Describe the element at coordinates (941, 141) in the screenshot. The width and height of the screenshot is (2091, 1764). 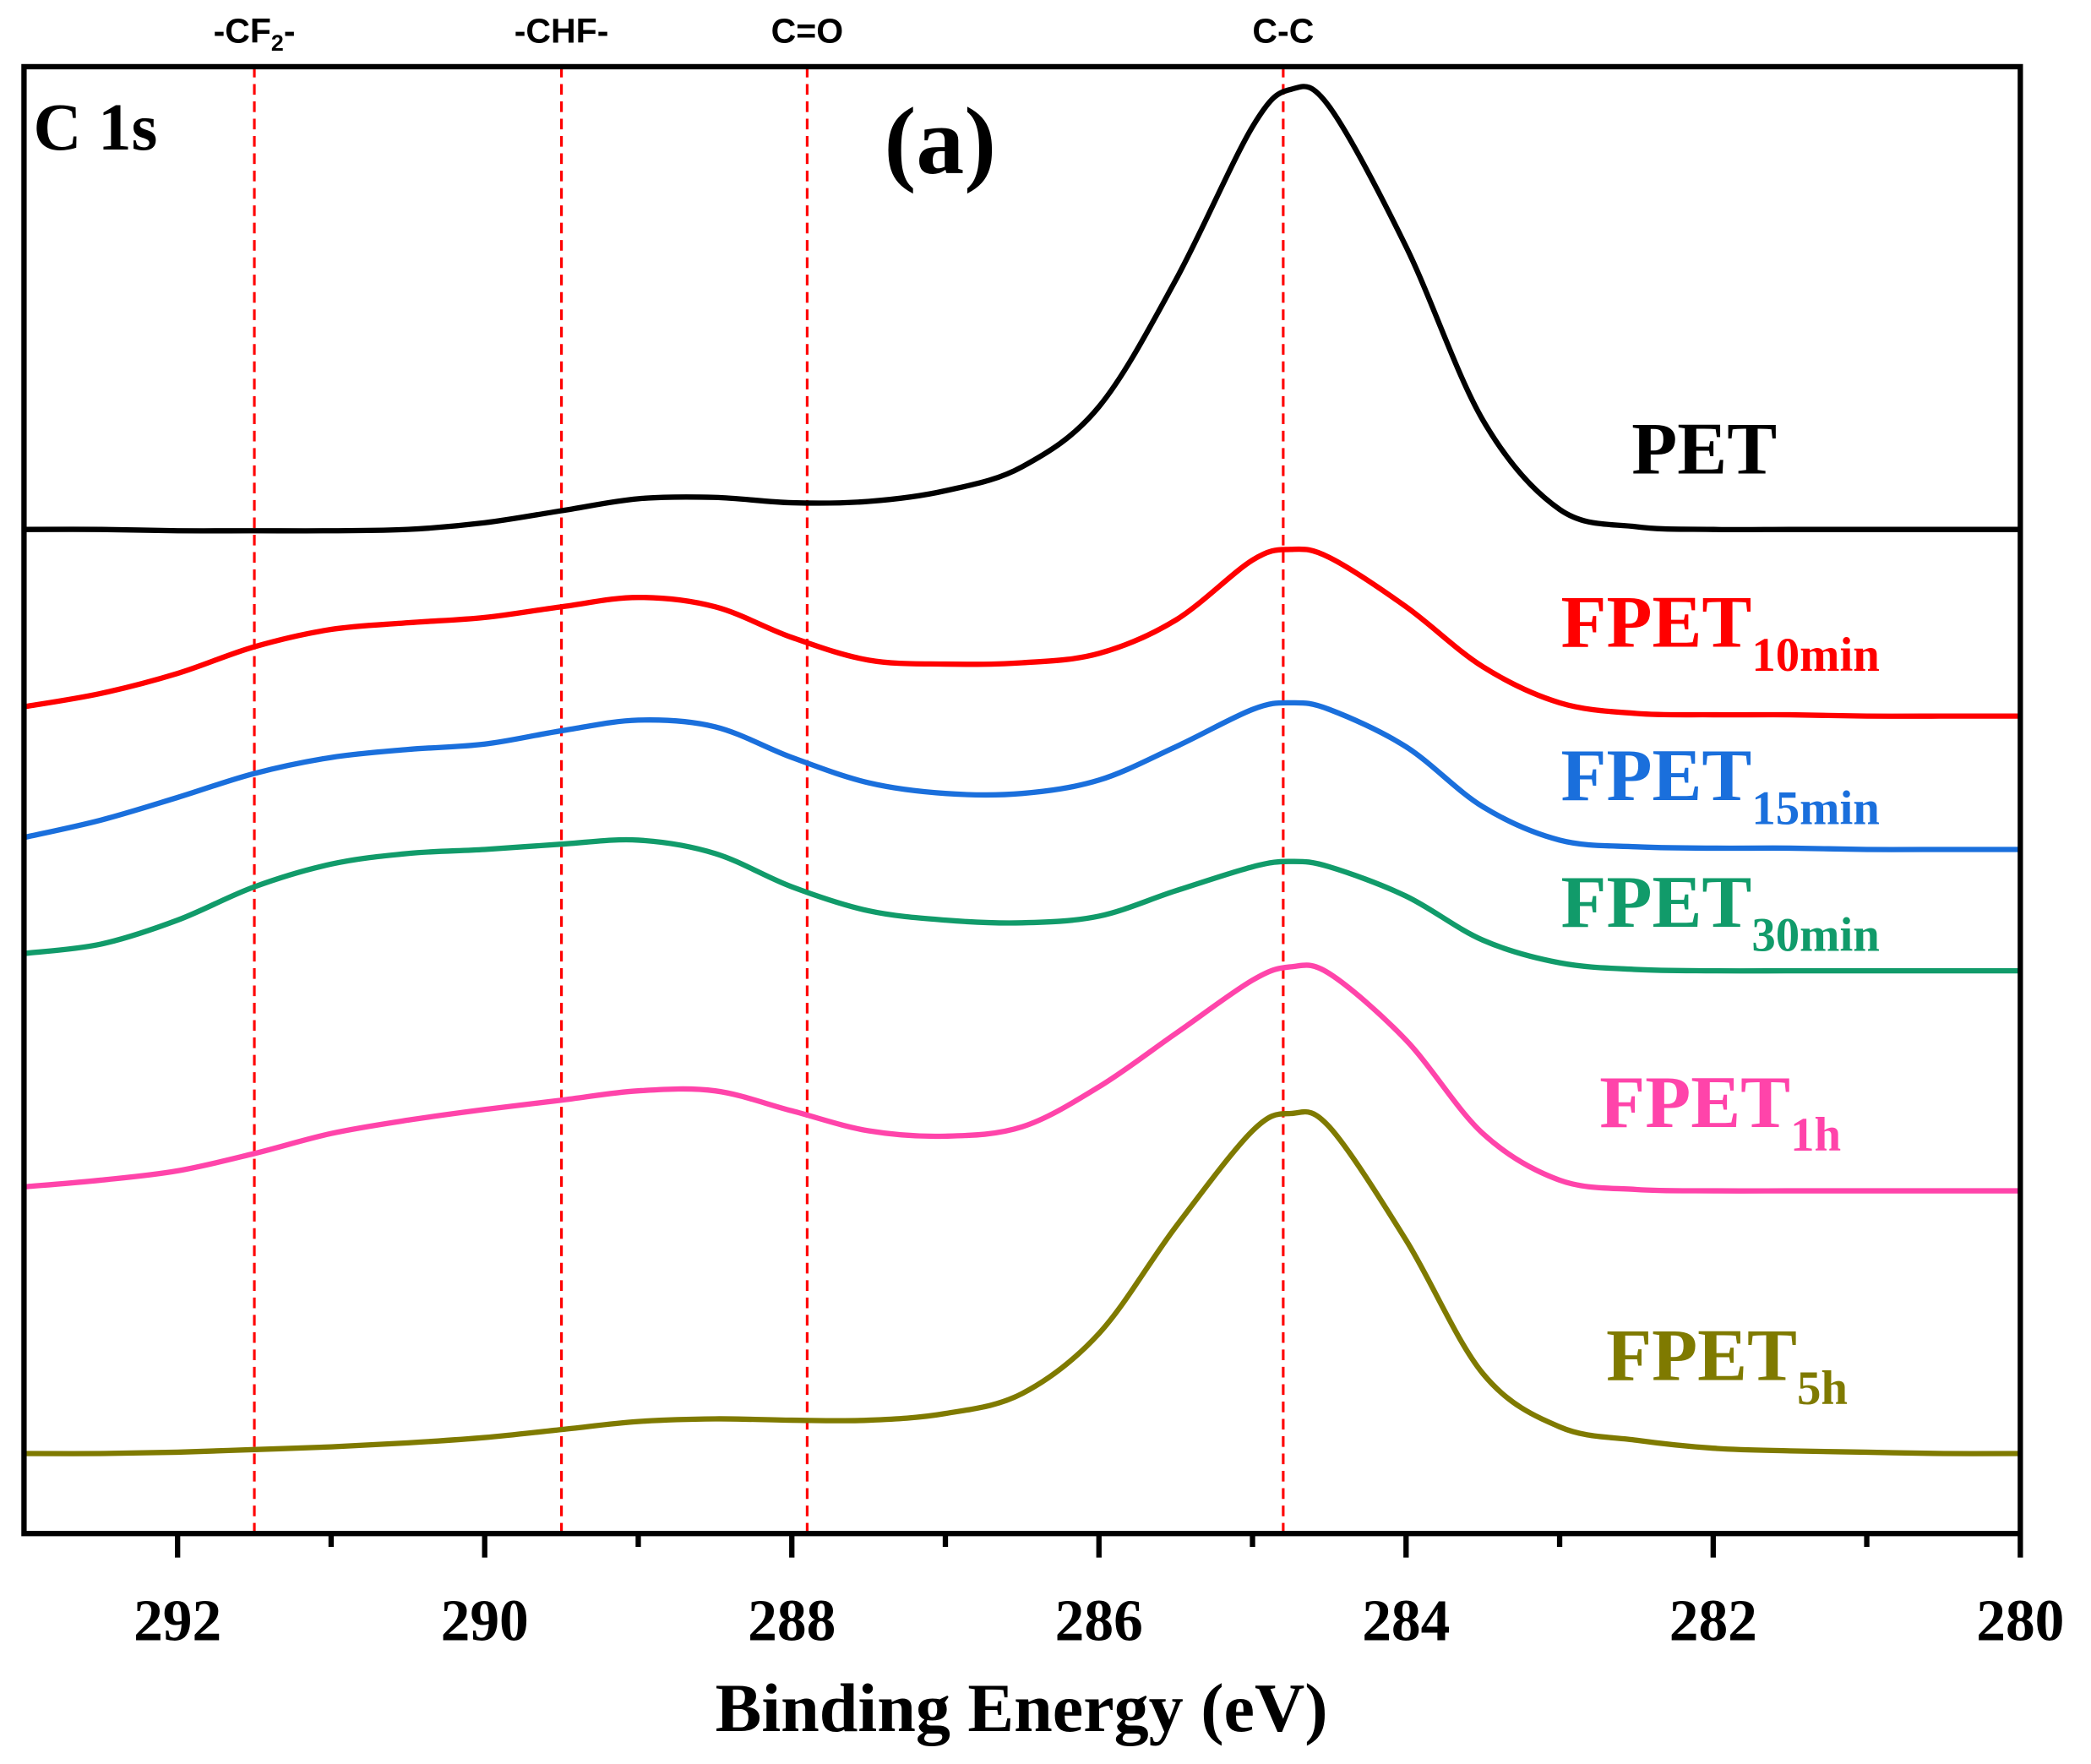
I see `panel-label: (a)` at that location.